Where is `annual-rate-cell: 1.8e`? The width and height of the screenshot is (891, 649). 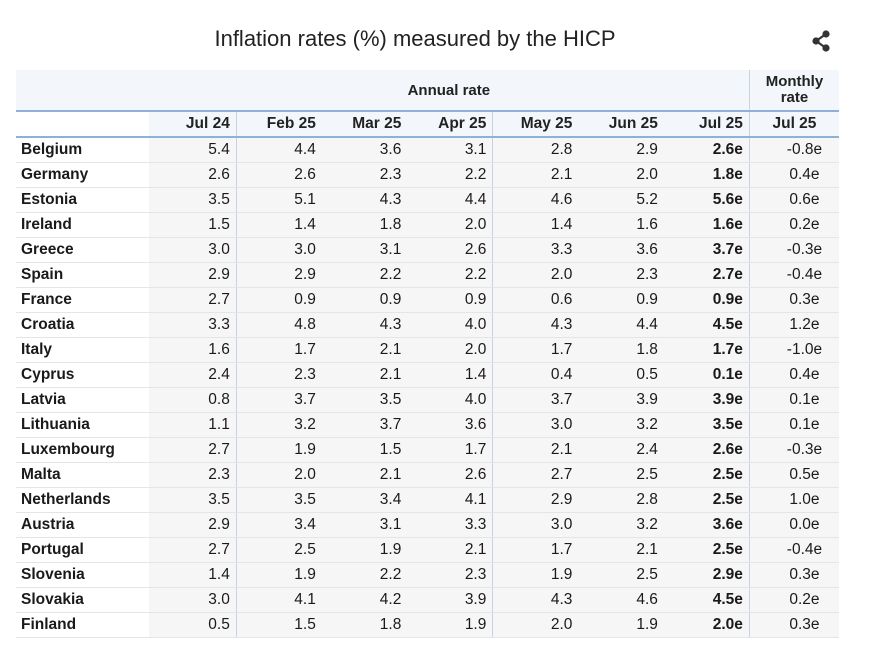 annual-rate-cell: 1.8e is located at coordinates (706, 175).